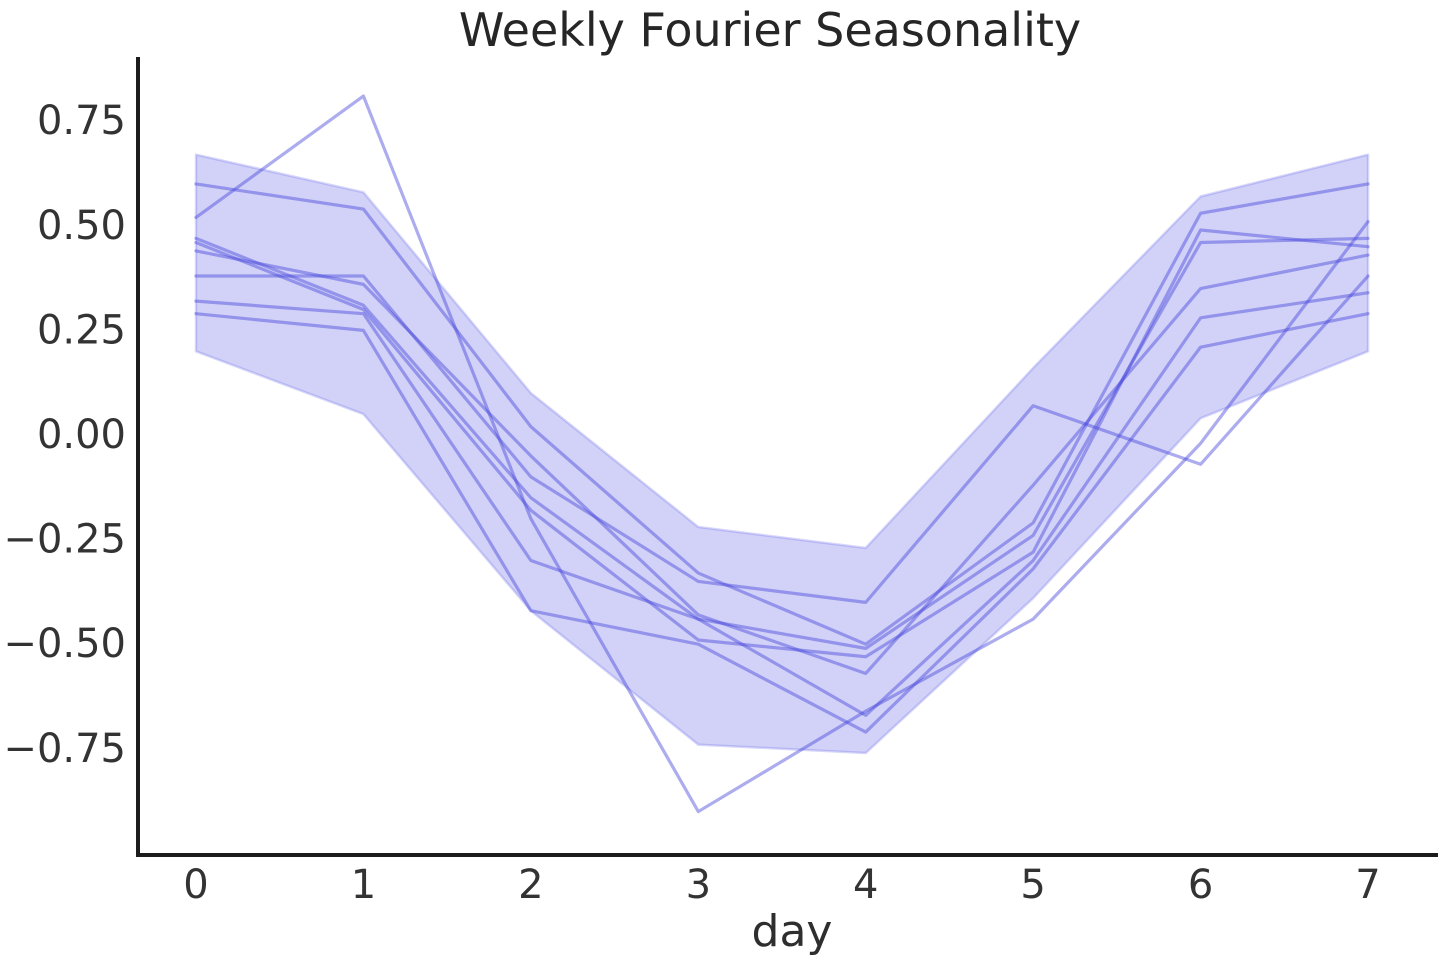 Image resolution: width=1440 pixels, height=960 pixels. Describe the element at coordinates (195, 885) in the screenshot. I see `x-tick-label: 0` at that location.